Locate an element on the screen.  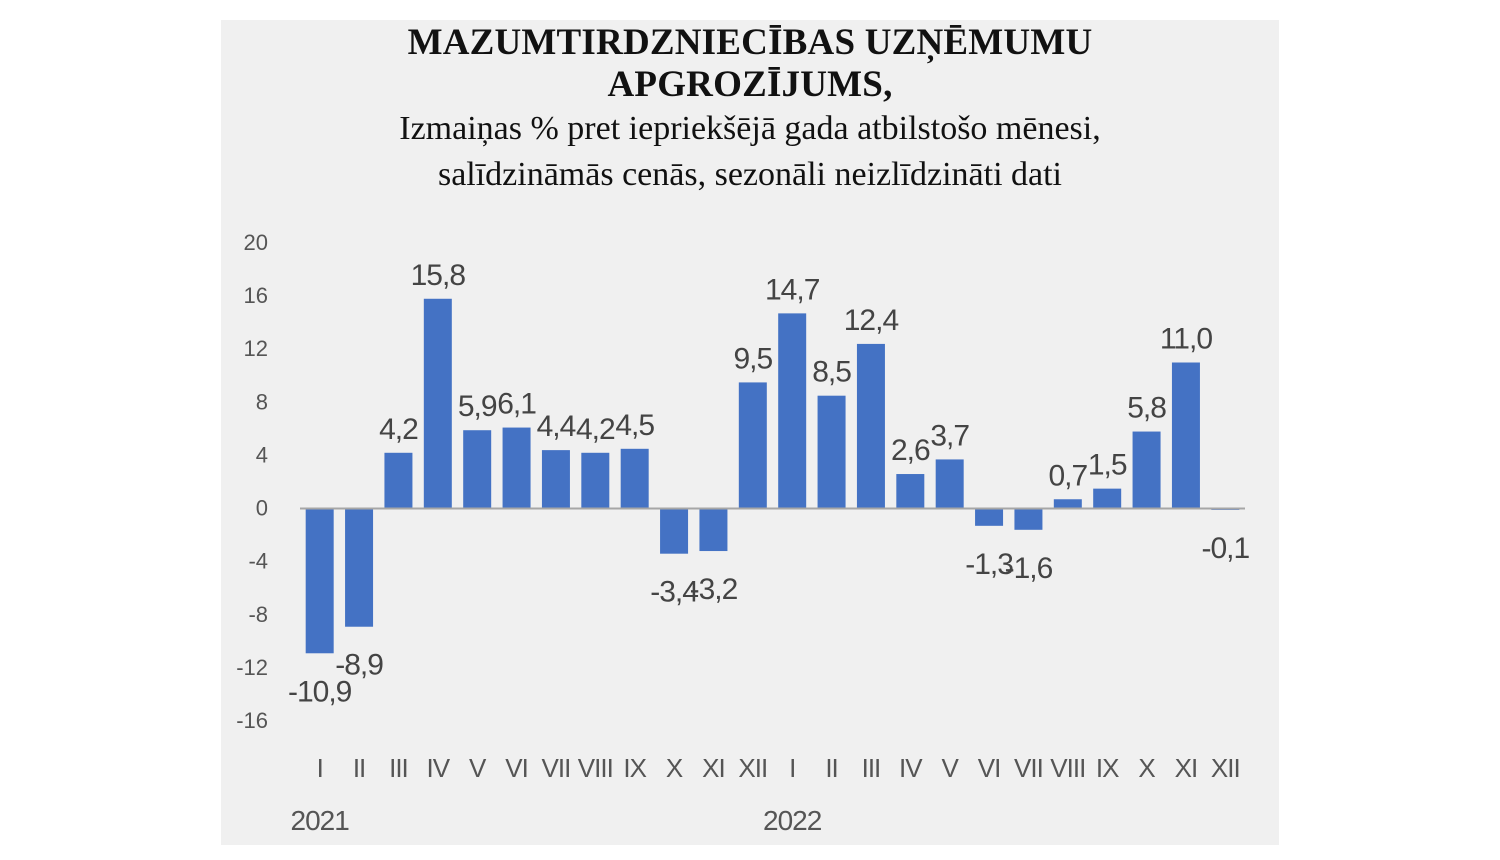
y-tick-label: 12 is located at coordinates (256, 348).